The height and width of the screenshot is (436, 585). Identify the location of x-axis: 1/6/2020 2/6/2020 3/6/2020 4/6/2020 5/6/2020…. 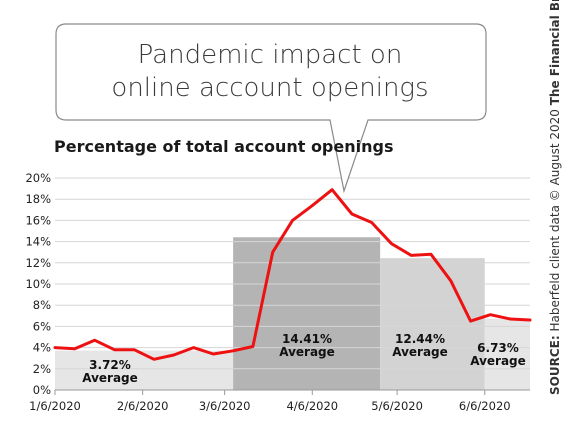
(270, 401).